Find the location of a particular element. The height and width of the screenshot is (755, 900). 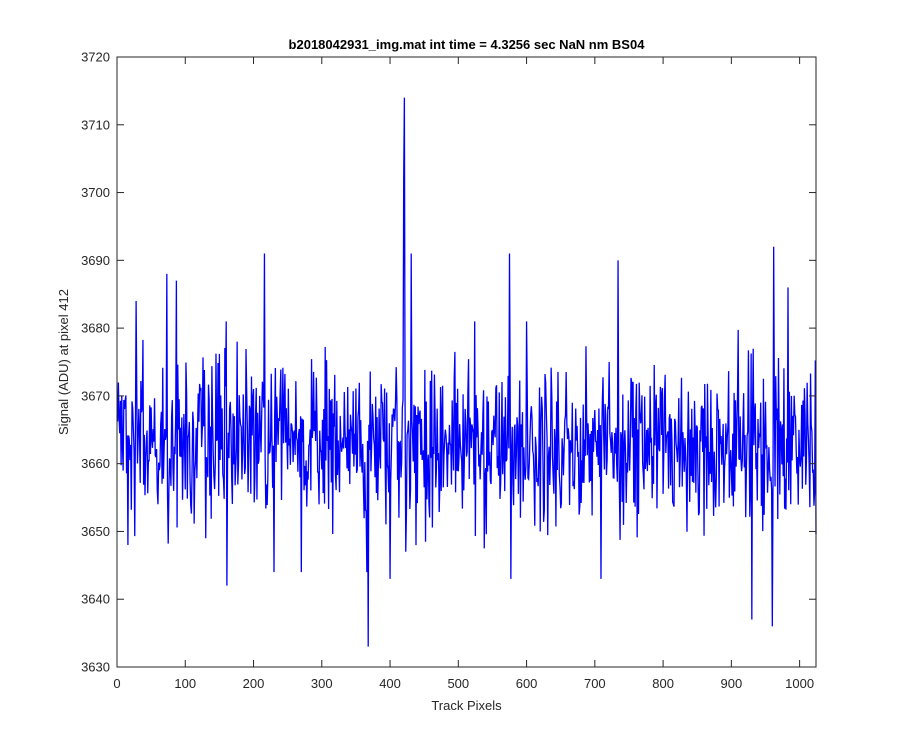

y-axis-label: Signal (ADU) at pixel 412 is located at coordinates (63, 362).